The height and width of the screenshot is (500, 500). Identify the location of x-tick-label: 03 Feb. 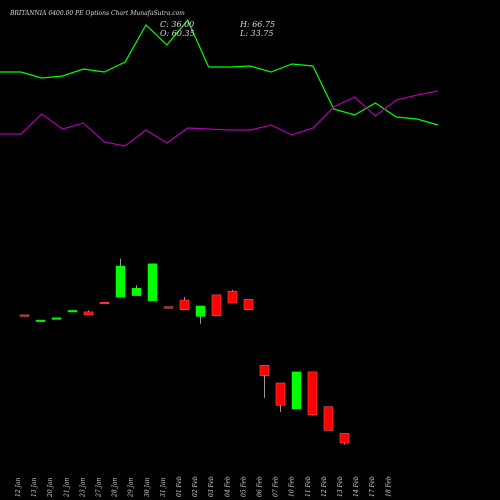
(211, 486).